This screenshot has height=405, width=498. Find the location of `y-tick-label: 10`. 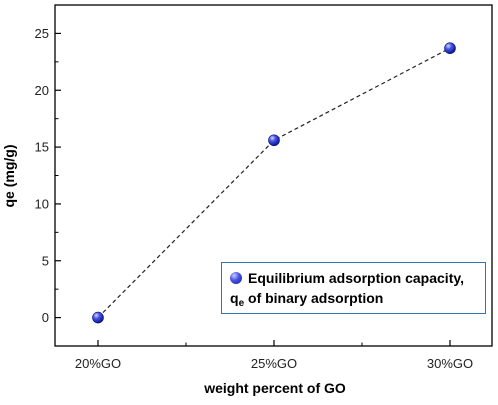

y-tick-label: 10 is located at coordinates (42, 203).